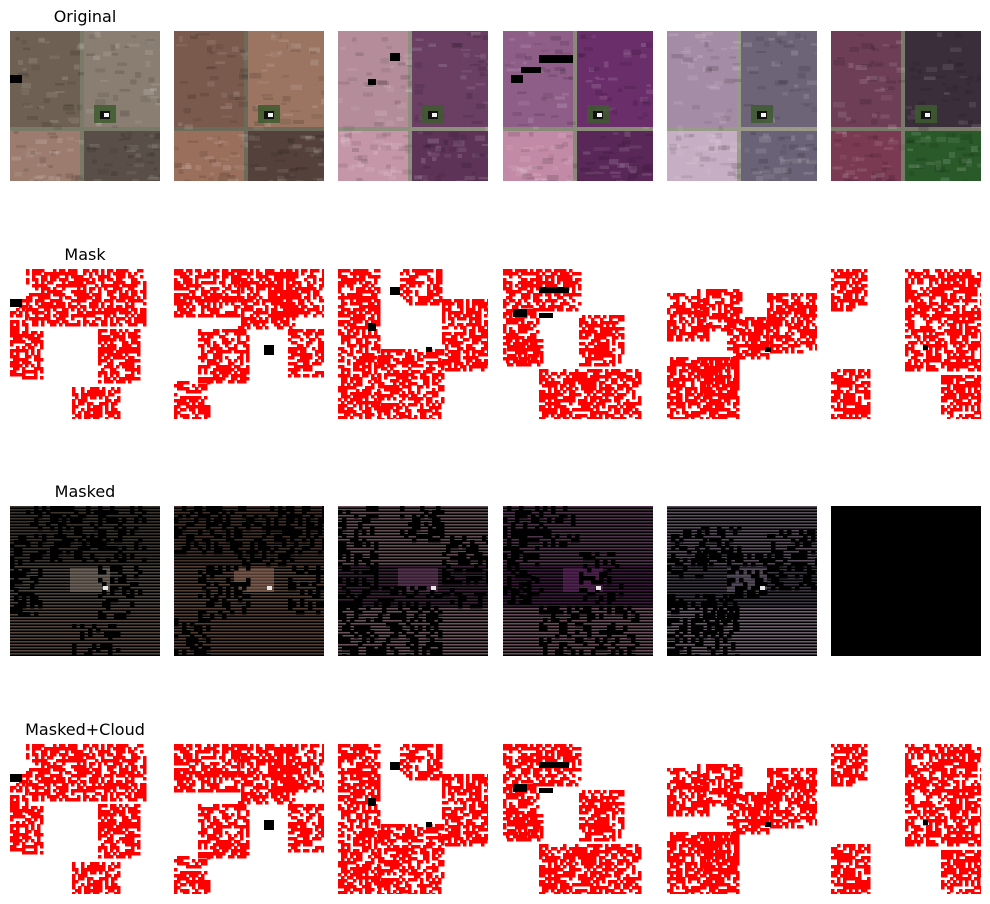 The height and width of the screenshot is (904, 990). What do you see at coordinates (85, 491) in the screenshot?
I see `row-title-masked: Masked` at bounding box center [85, 491].